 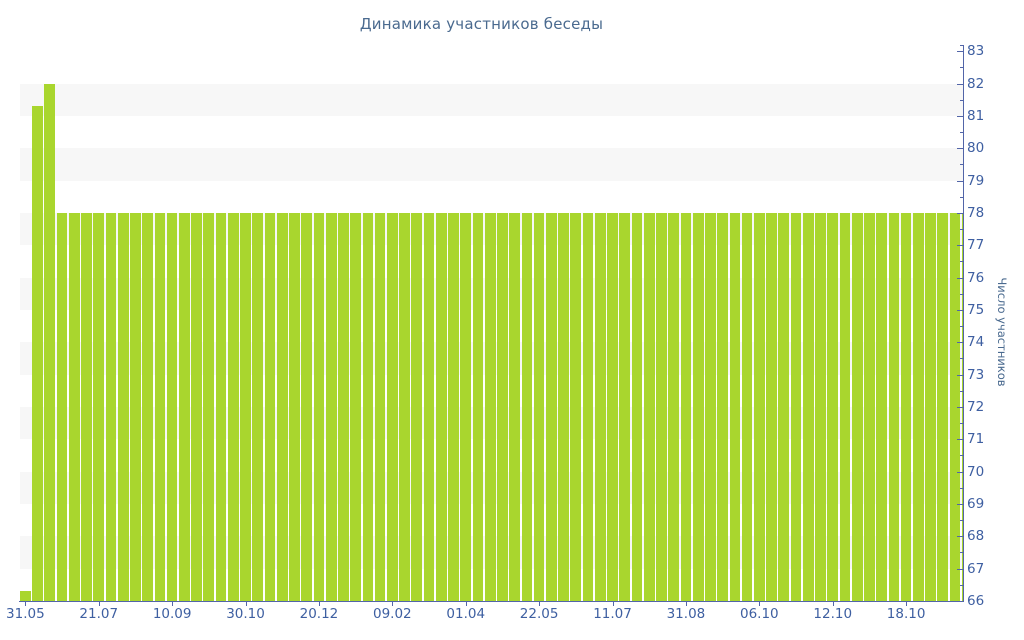 What do you see at coordinates (976, 503) in the screenshot?
I see `y-tick-label: 69` at bounding box center [976, 503].